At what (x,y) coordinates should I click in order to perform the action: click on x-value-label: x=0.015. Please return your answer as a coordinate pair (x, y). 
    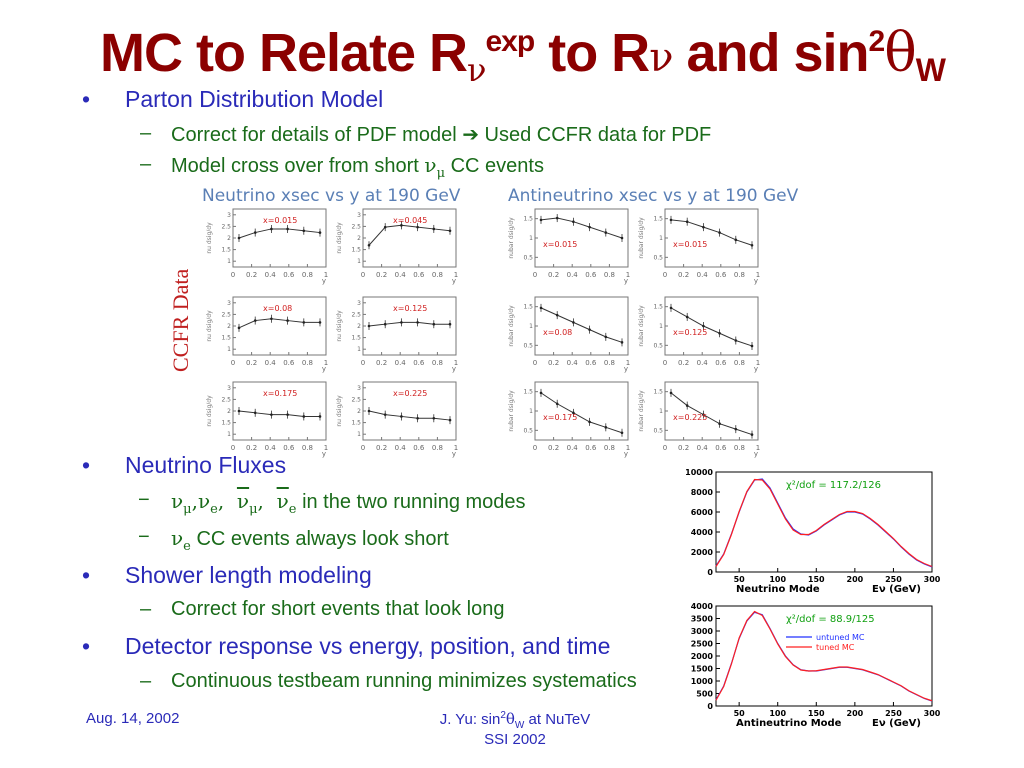
    Looking at the image, I should click on (560, 244).